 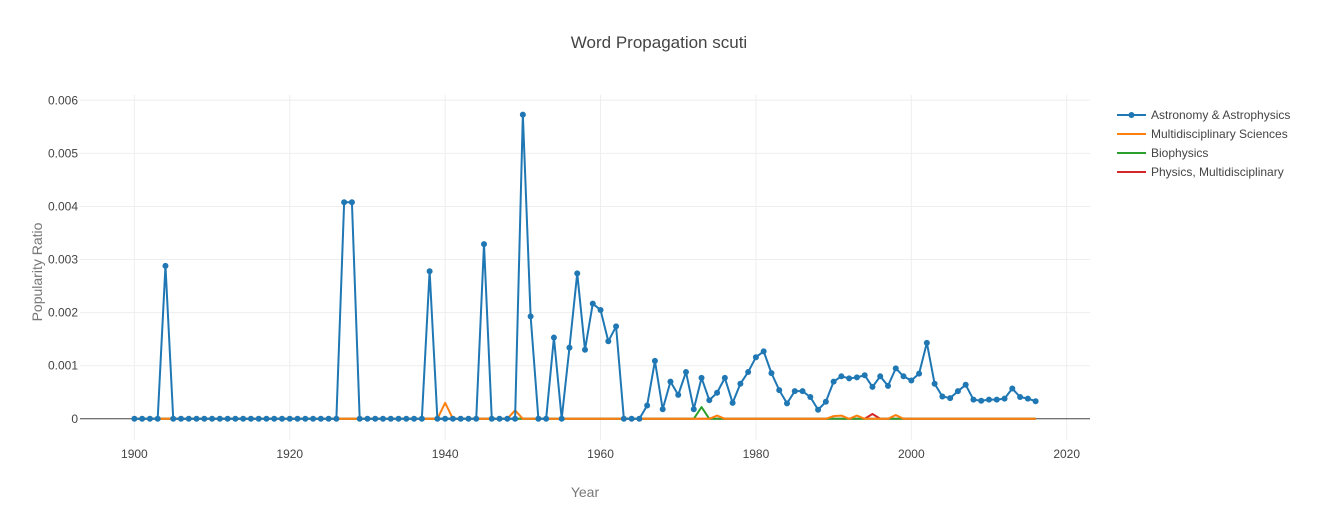 What do you see at coordinates (1220, 115) in the screenshot?
I see `legend-label: Astronomy & Astrophysics` at bounding box center [1220, 115].